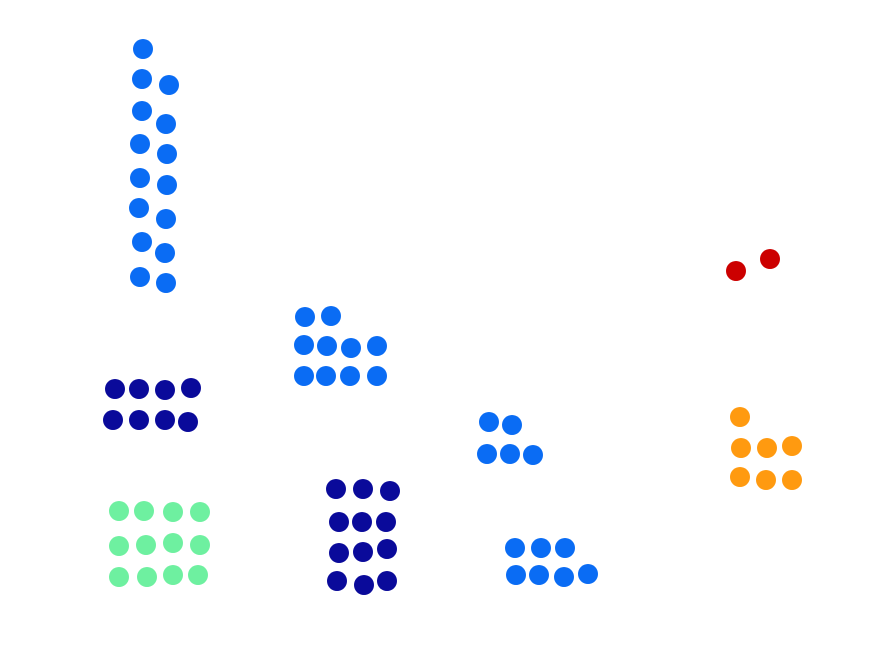 This screenshot has width=875, height=656. Describe the element at coordinates (510, 438) in the screenshot. I see `blue-cluster-center` at that location.